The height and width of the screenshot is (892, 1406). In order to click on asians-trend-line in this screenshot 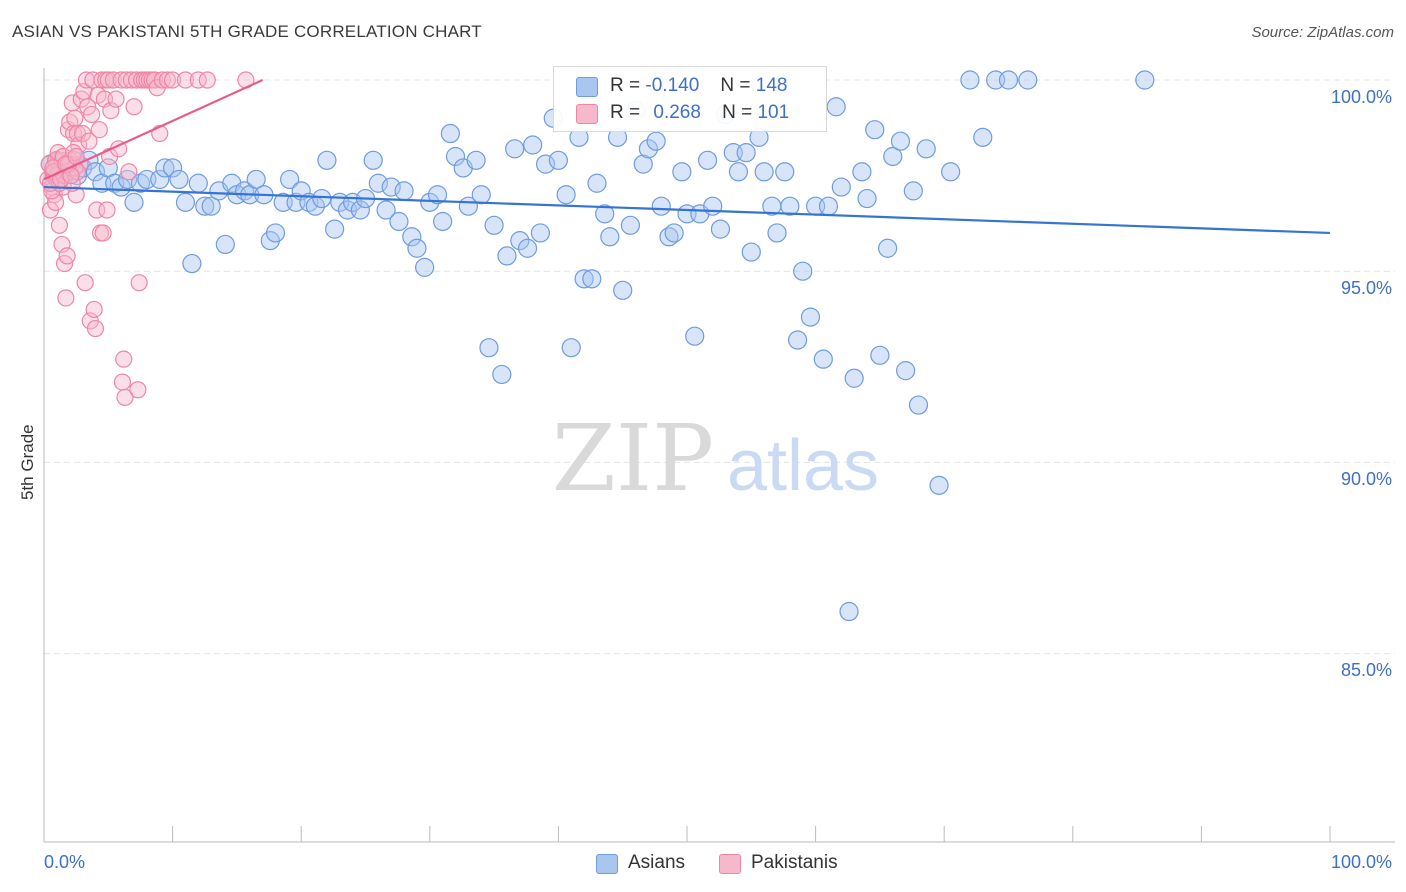, I will do `click(687, 210)`.